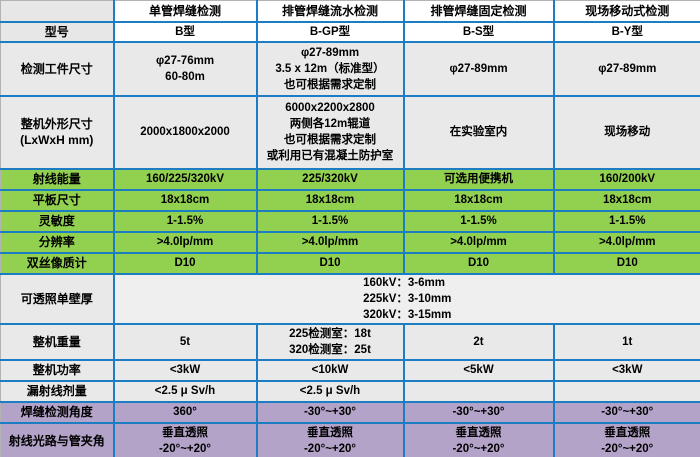  Describe the element at coordinates (626, 31) in the screenshot. I see `table-cell: B-Y型` at that location.